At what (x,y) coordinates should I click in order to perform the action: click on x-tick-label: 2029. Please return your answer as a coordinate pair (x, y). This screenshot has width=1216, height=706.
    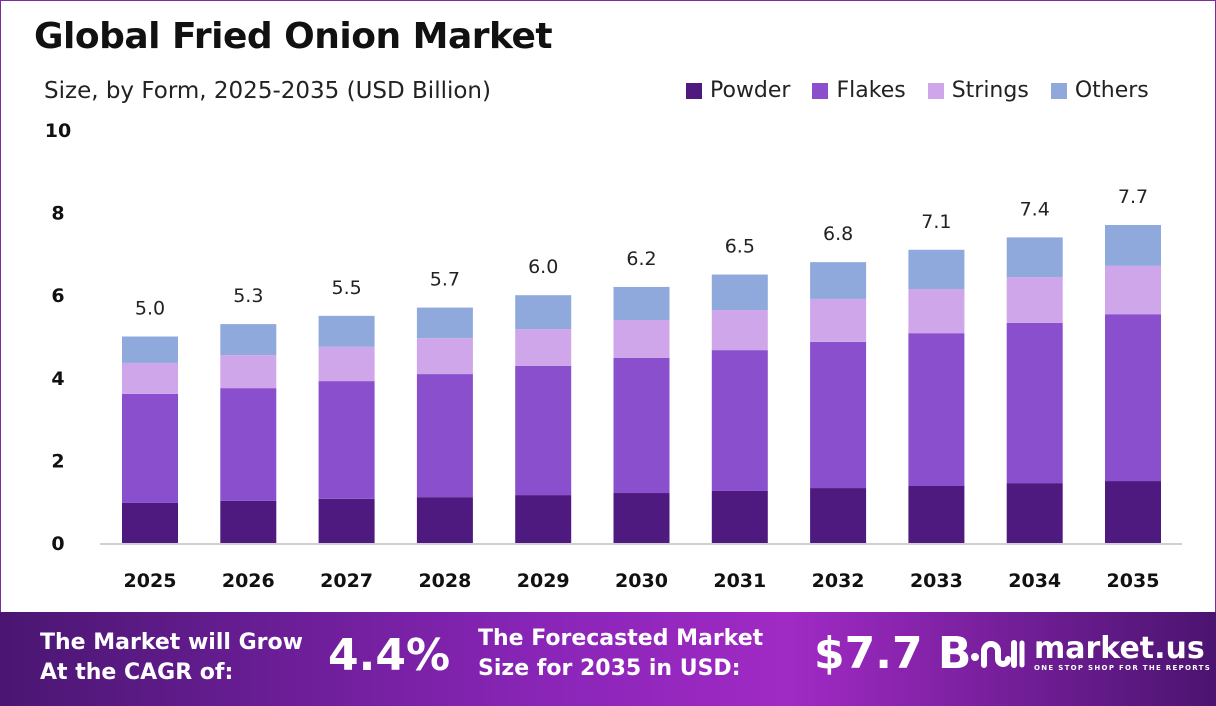
    Looking at the image, I should click on (543, 581).